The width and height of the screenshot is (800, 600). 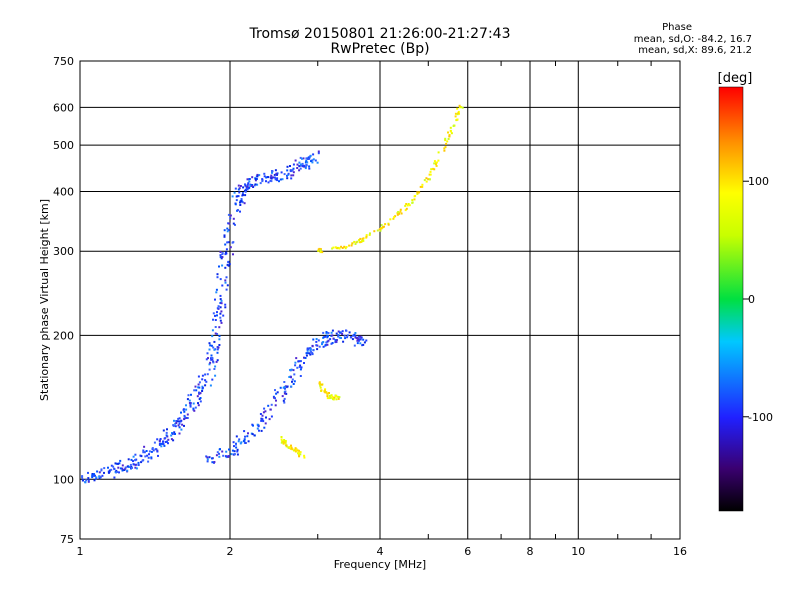 I want to click on y-tick-label: 600, so click(x=63, y=107).